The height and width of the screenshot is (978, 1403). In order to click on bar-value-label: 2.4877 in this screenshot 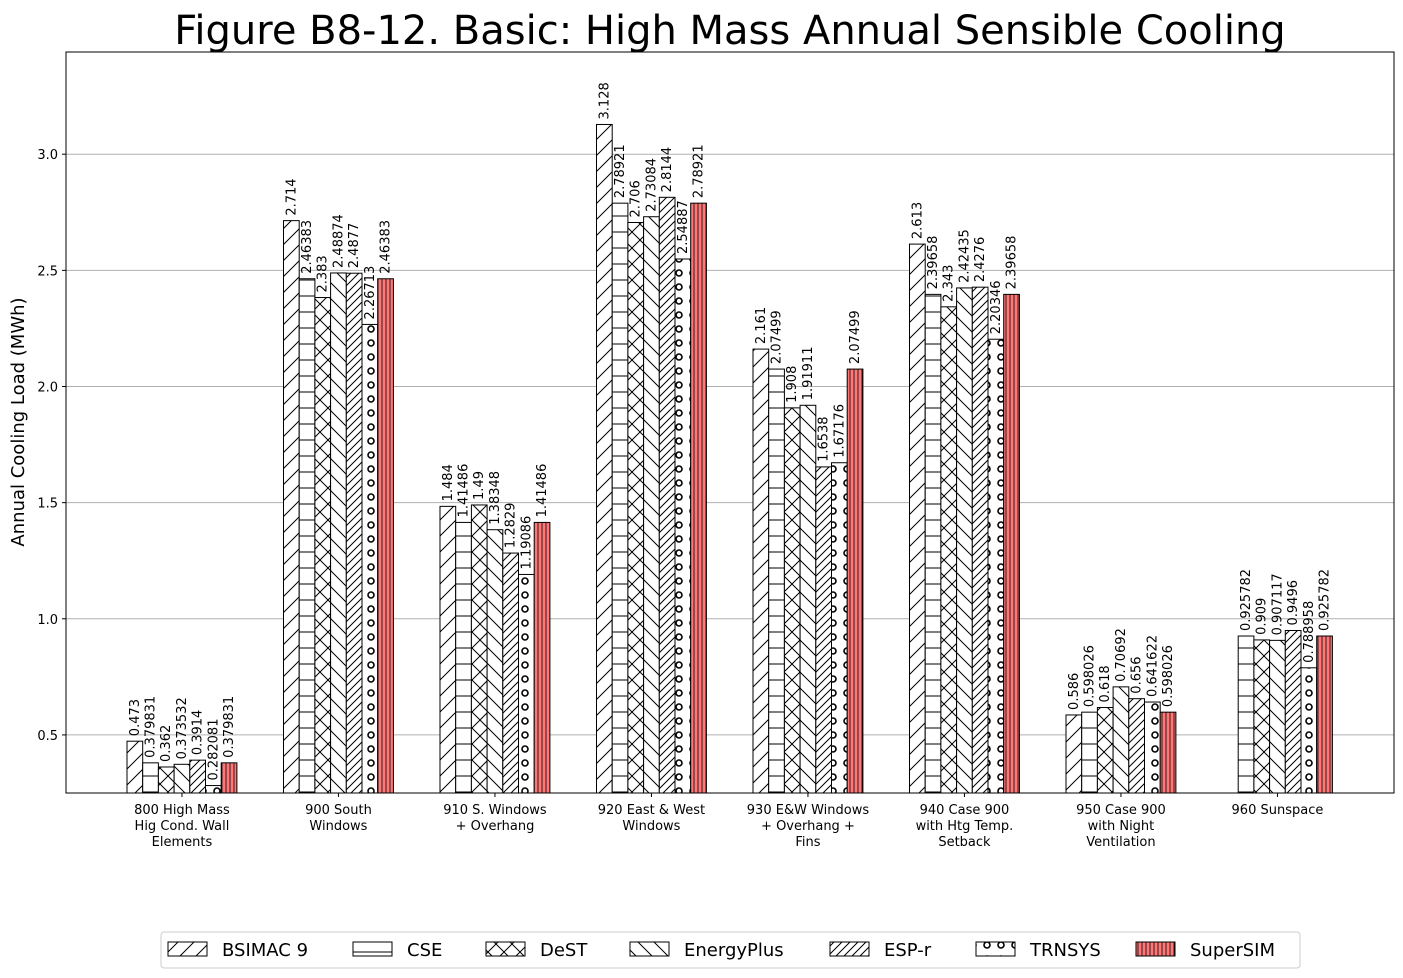, I will do `click(354, 246)`.